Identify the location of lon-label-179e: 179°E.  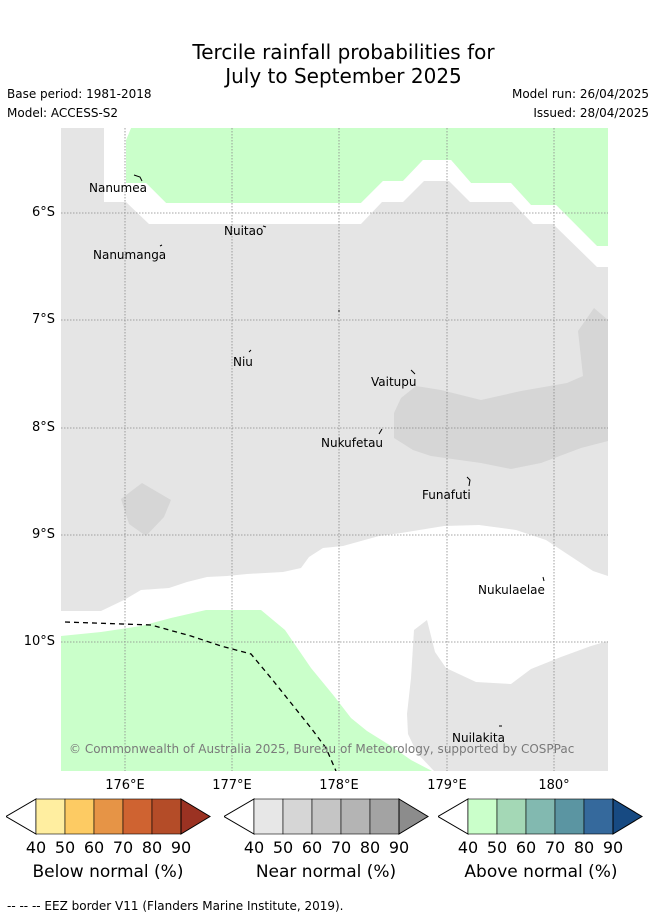
(447, 785).